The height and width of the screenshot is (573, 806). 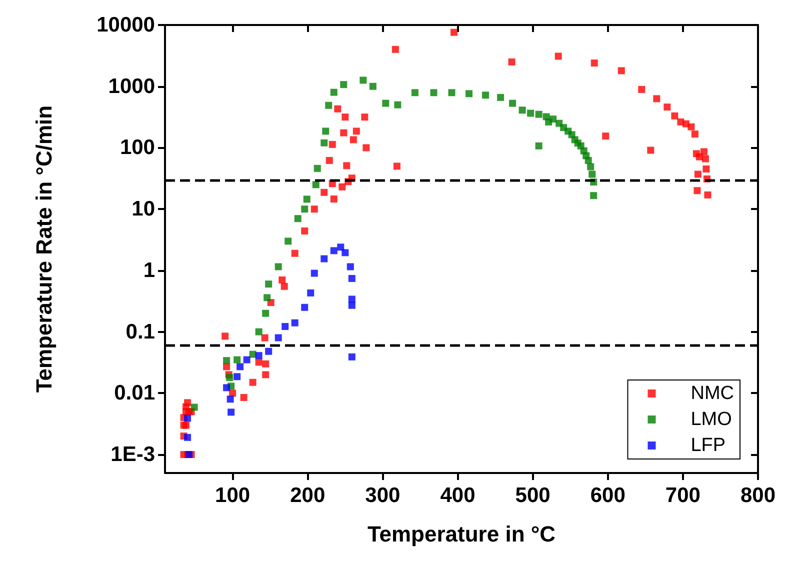 What do you see at coordinates (532, 495) in the screenshot?
I see `x-tick-label: 500` at bounding box center [532, 495].